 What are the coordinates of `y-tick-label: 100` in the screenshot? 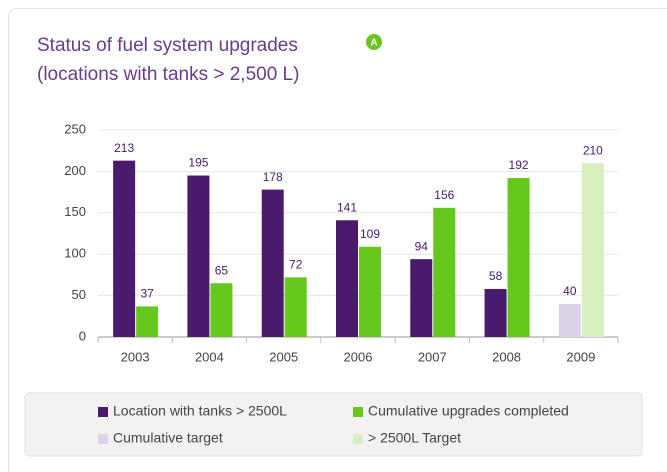 It's located at (75, 253).